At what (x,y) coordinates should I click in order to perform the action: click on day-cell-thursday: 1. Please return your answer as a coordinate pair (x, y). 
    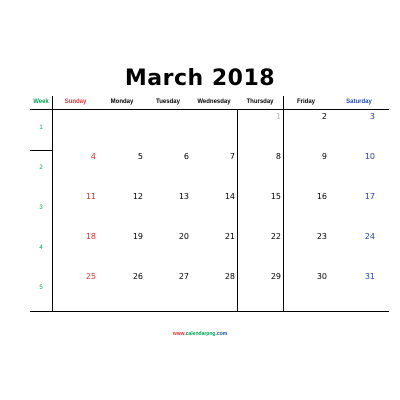
    Looking at the image, I should click on (278, 116).